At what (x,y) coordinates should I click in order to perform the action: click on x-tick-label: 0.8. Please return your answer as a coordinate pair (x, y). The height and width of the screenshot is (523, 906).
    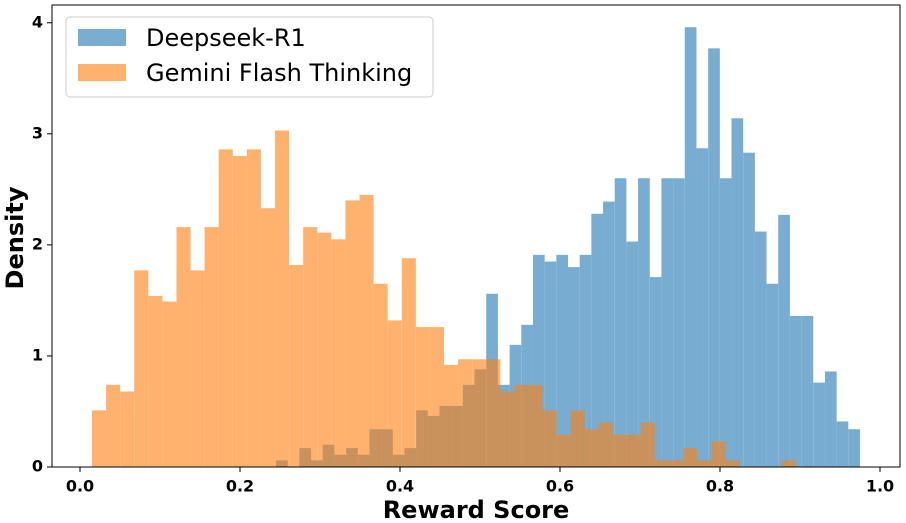
    Looking at the image, I should click on (720, 486).